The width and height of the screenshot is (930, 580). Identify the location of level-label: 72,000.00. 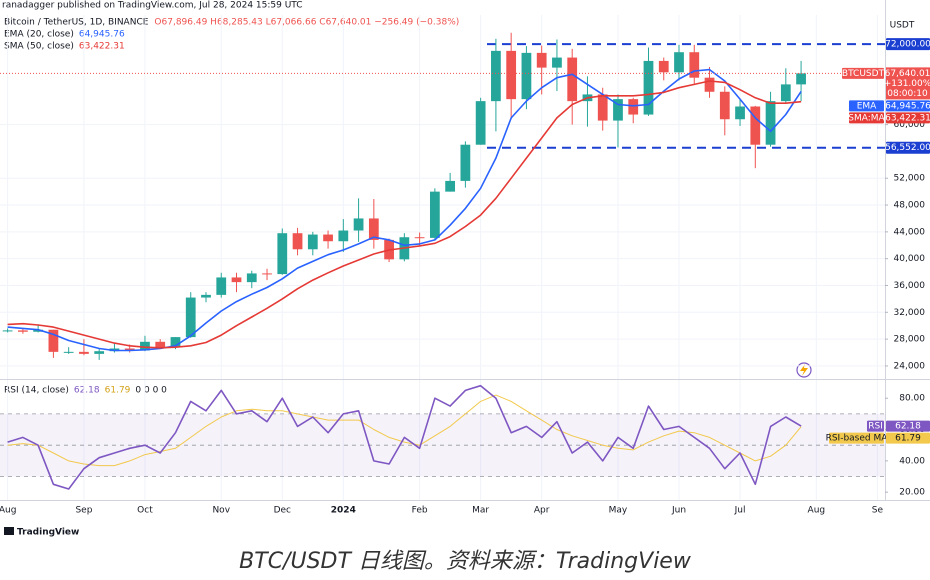
(907, 45).